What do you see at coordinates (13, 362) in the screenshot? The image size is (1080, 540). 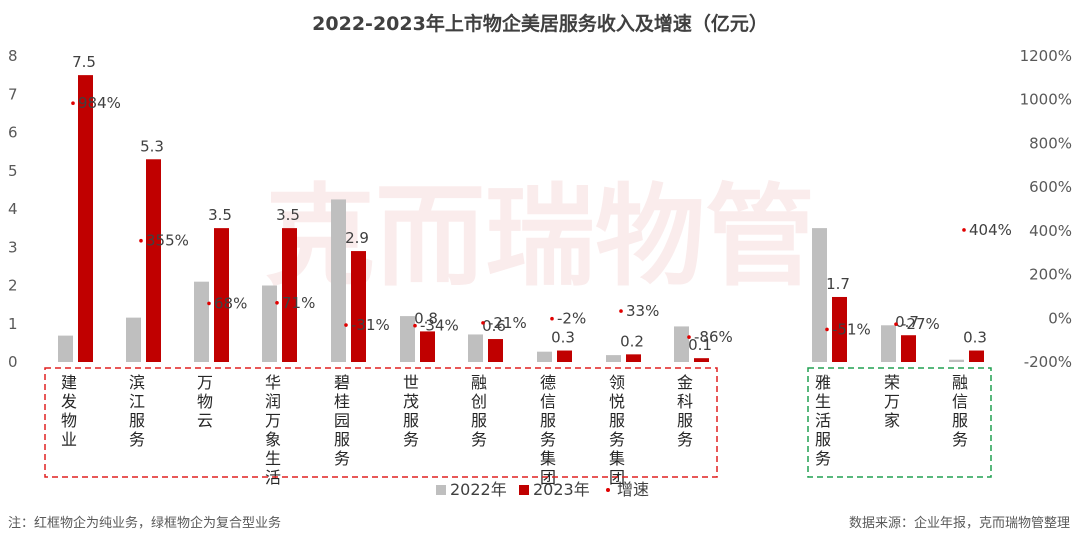 I see `left-axis-tick: 0` at bounding box center [13, 362].